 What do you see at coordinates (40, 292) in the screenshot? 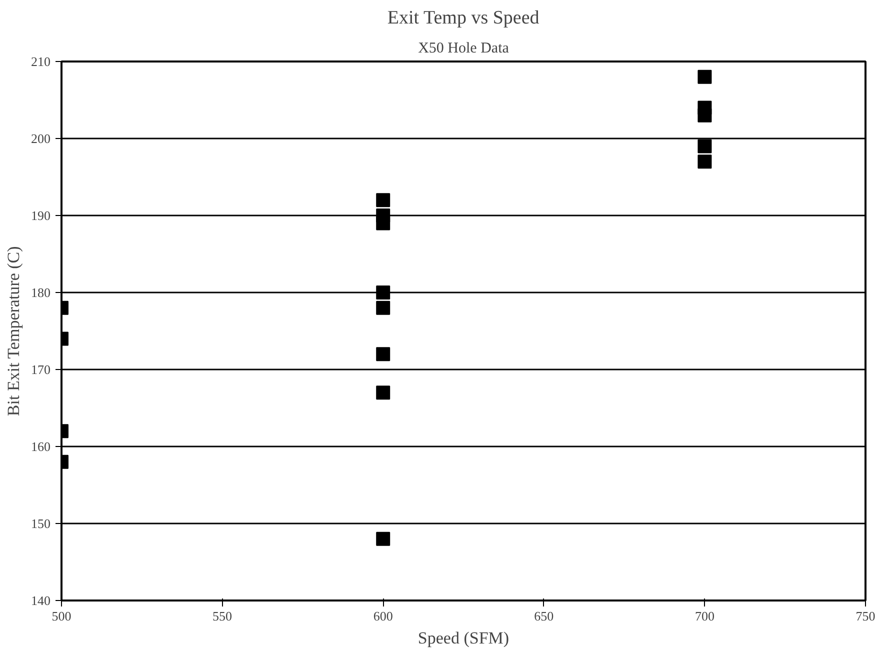
I see `y-tick-label: 180` at bounding box center [40, 292].